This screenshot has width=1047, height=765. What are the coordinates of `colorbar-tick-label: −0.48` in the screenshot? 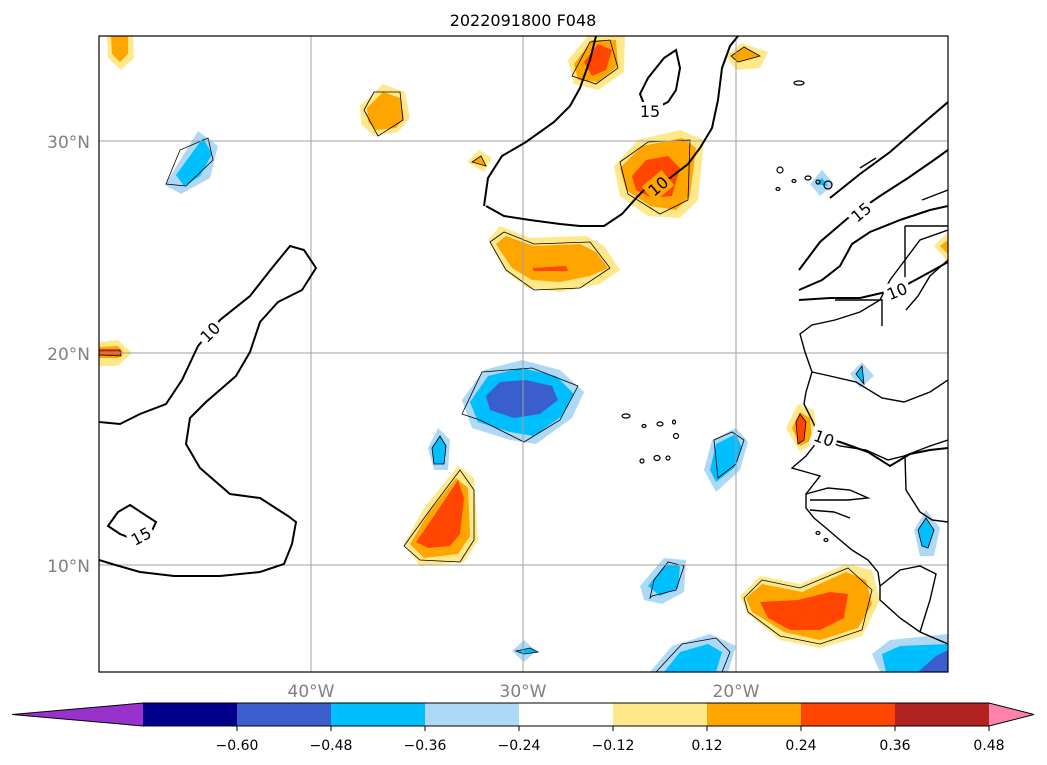 It's located at (331, 746).